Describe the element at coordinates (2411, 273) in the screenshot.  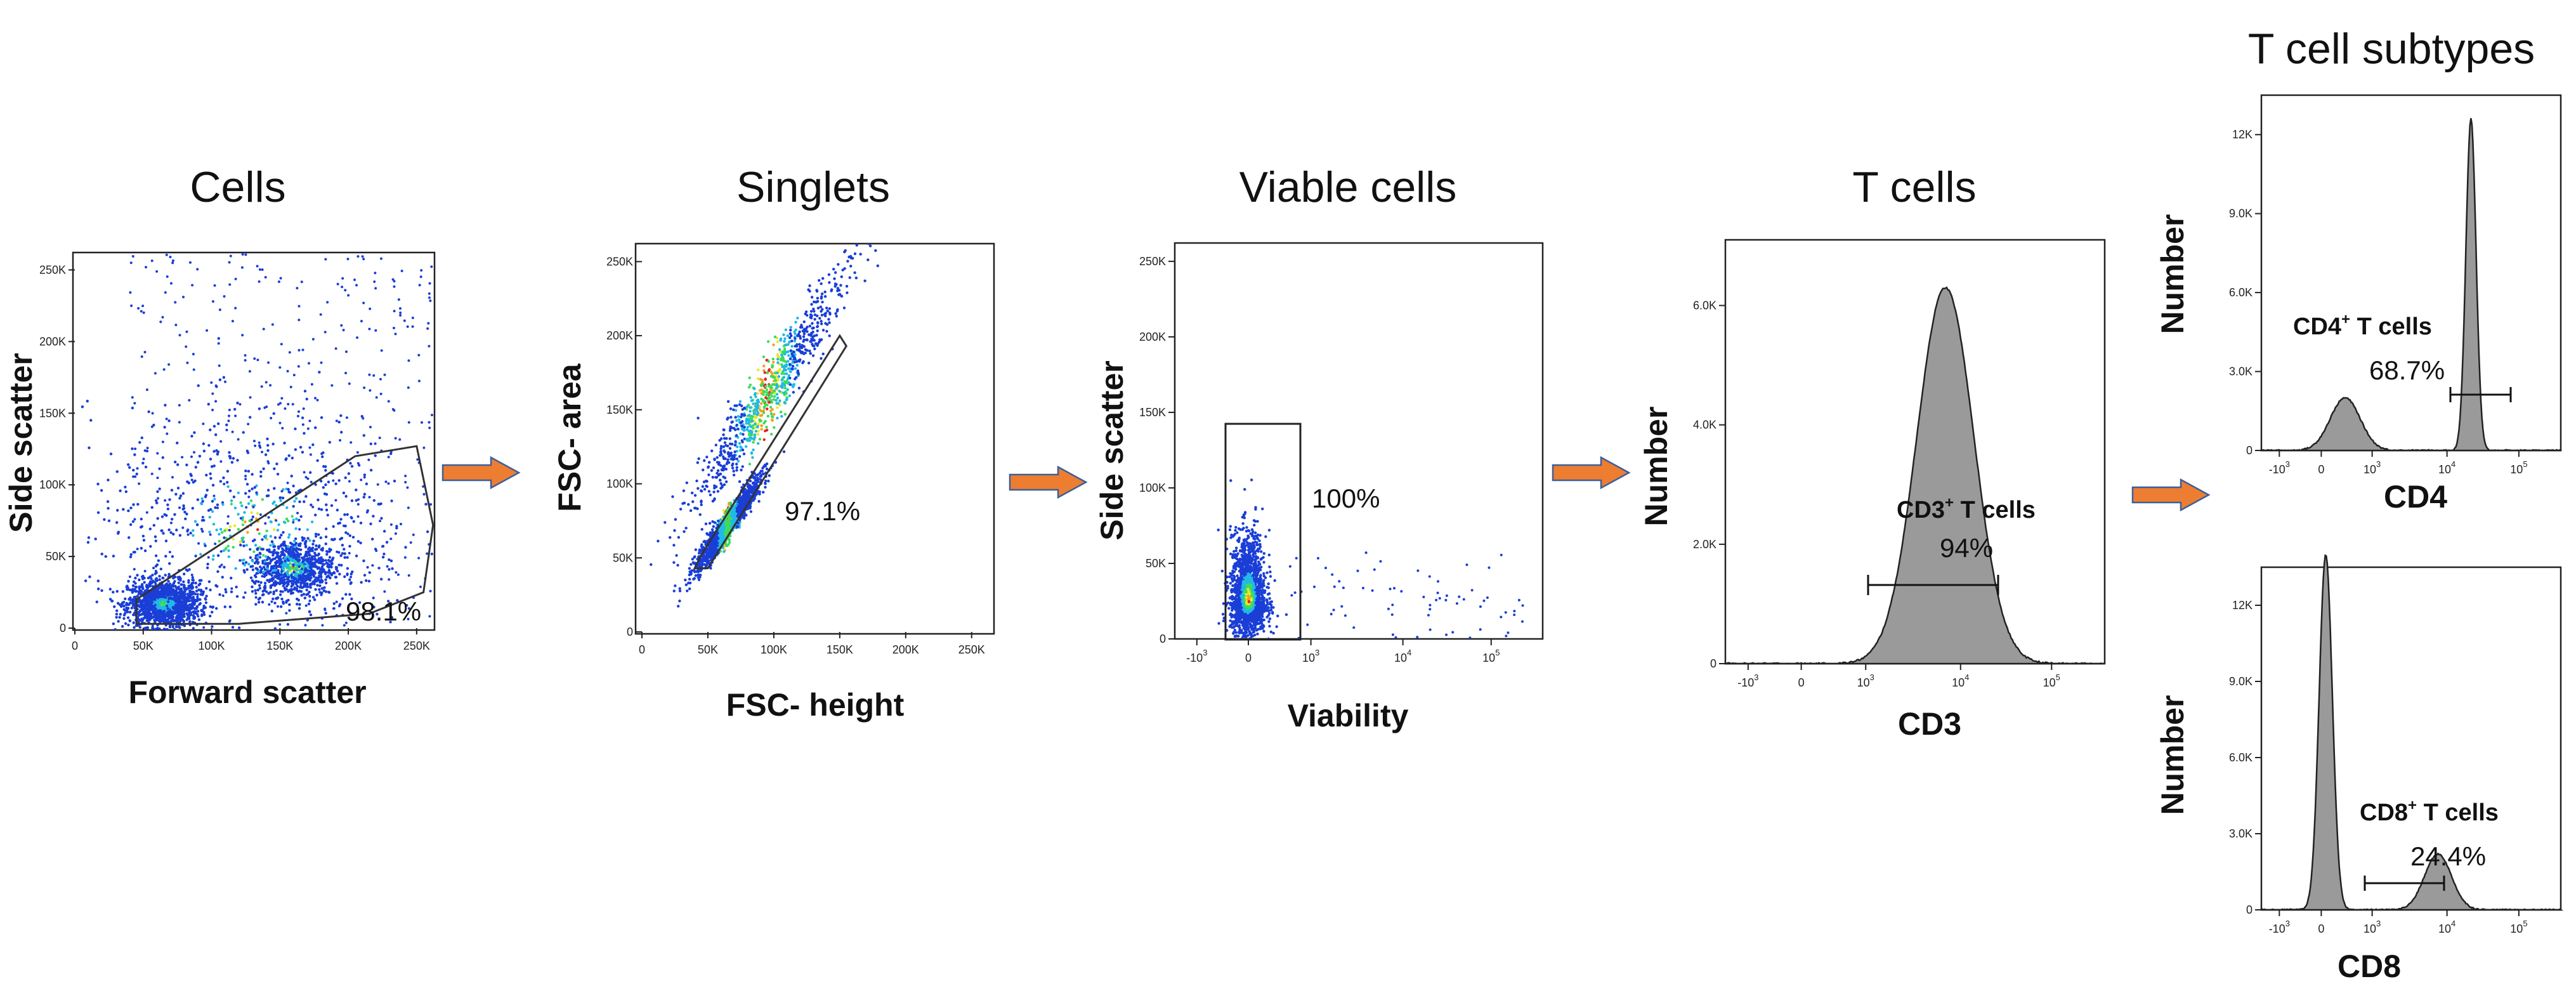
I see `plot-frame-cd4` at that location.